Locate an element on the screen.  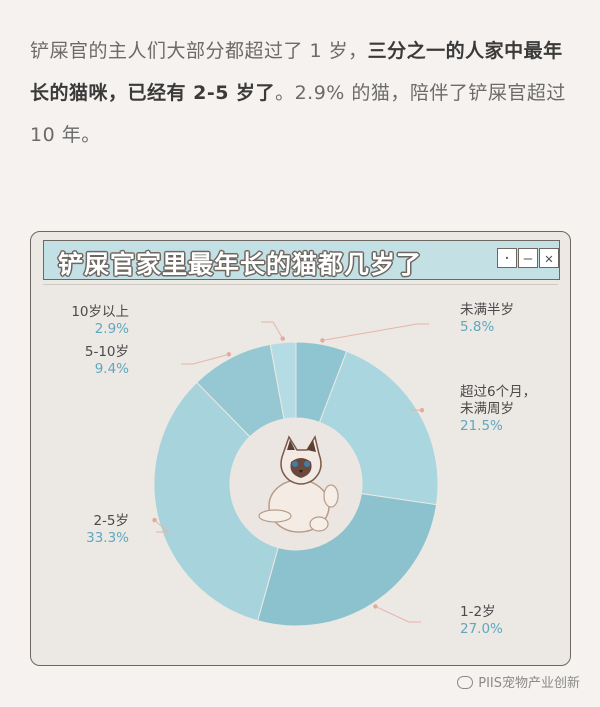
window-menu-button: · is located at coordinates (507, 258).